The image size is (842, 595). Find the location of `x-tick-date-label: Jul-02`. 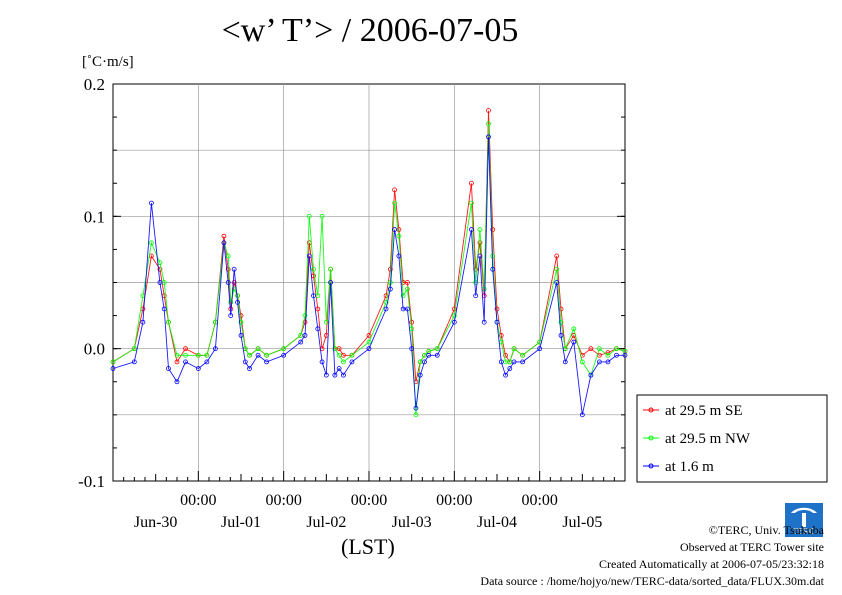

x-tick-date-label: Jul-02 is located at coordinates (326, 522).